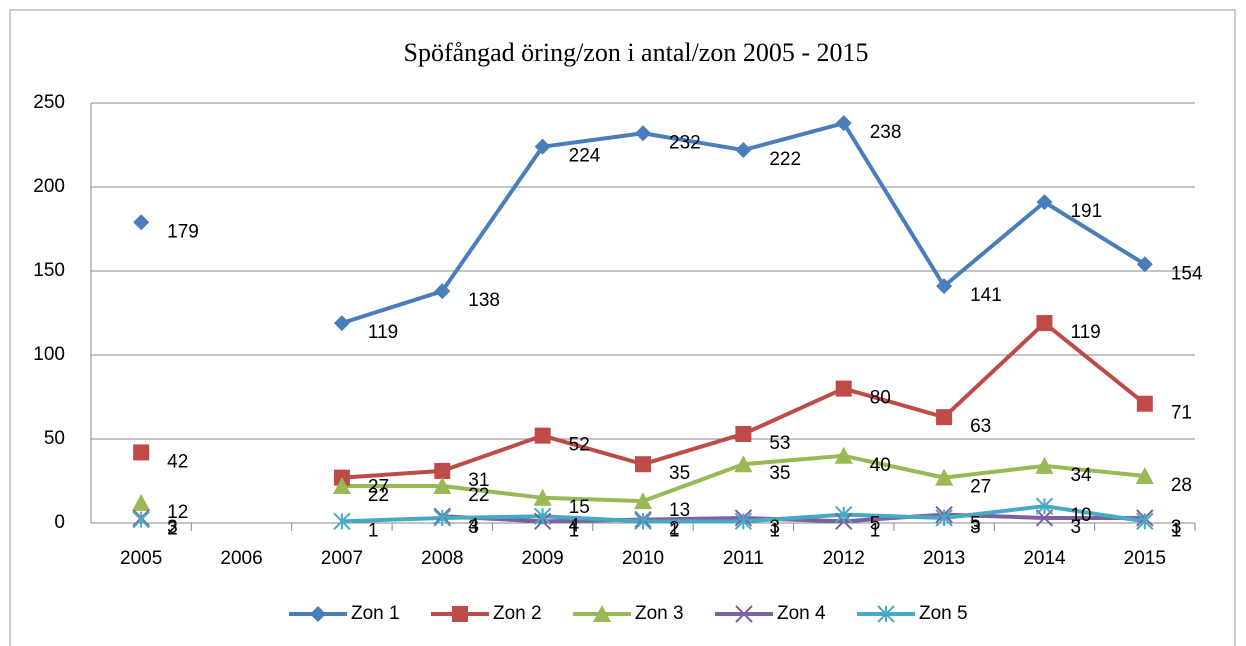 The width and height of the screenshot is (1246, 646). Describe the element at coordinates (643, 558) in the screenshot. I see `x-tick-label: 2010` at that location.